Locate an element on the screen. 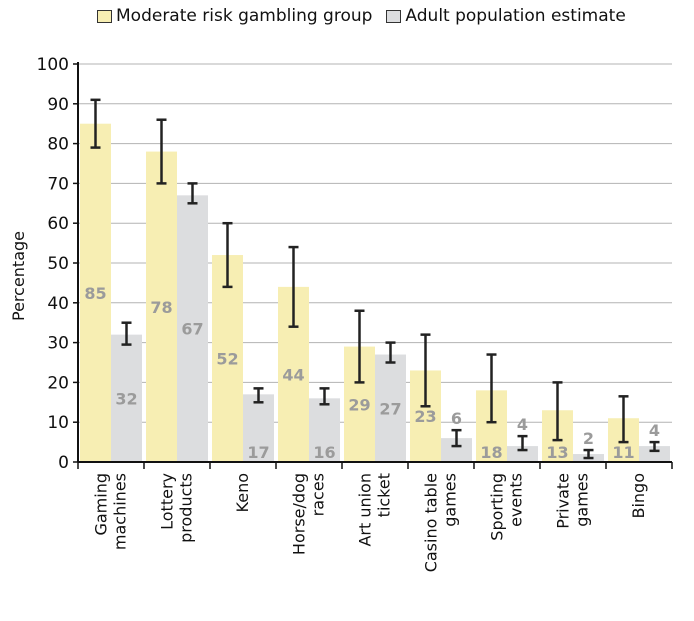 The height and width of the screenshot is (621, 694). data-label: 16 is located at coordinates (324, 452).